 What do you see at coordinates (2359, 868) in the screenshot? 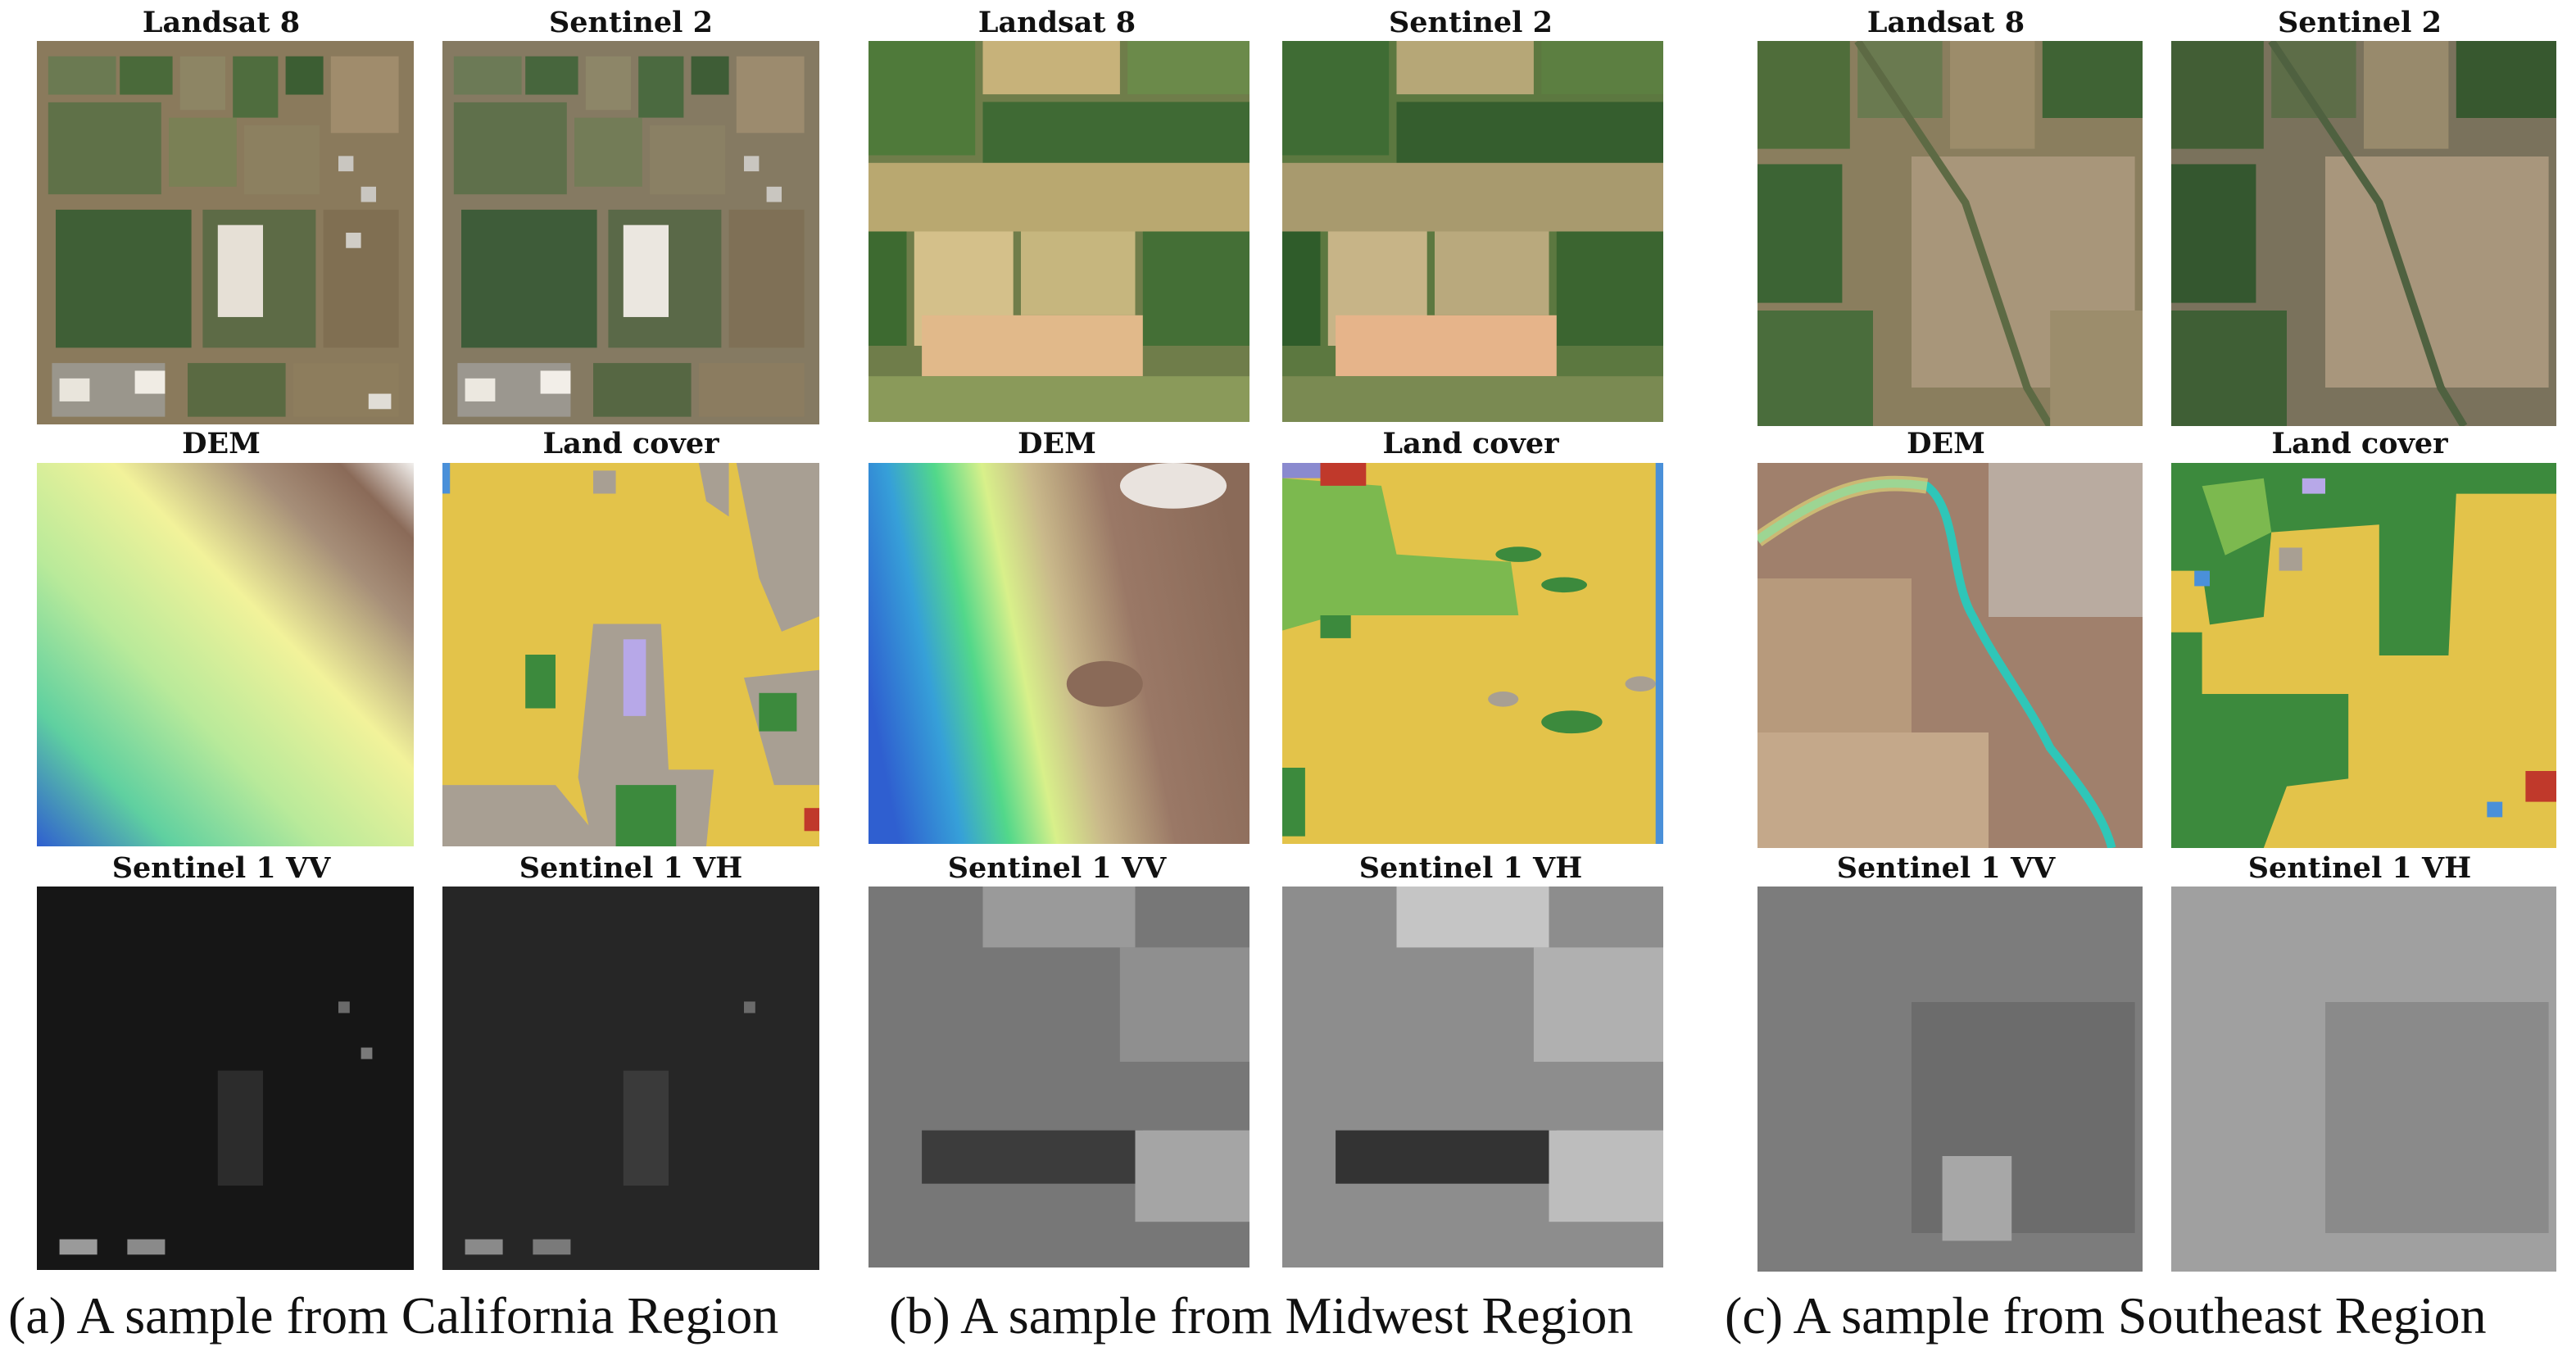
I see `title-vh-southeast: Sentinel 1 VH` at bounding box center [2359, 868].